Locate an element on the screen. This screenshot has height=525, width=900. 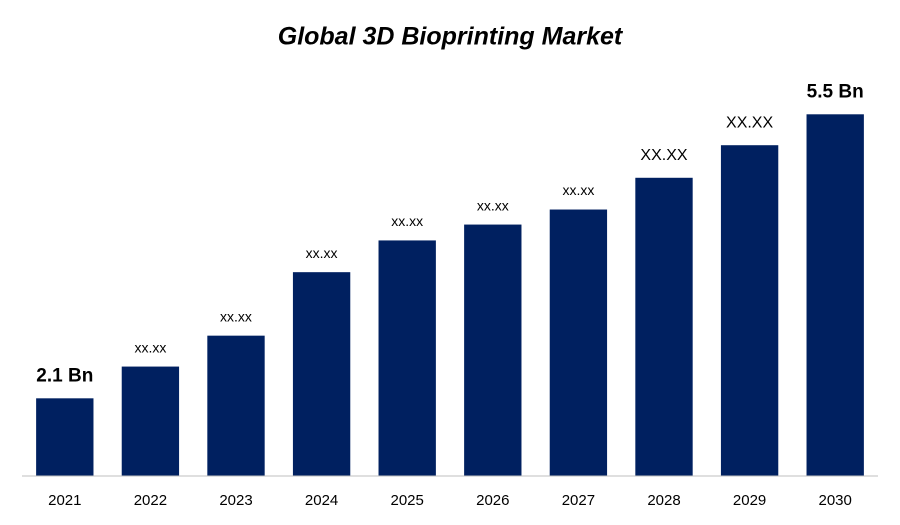
x-tick-label: 2023 is located at coordinates (235, 500).